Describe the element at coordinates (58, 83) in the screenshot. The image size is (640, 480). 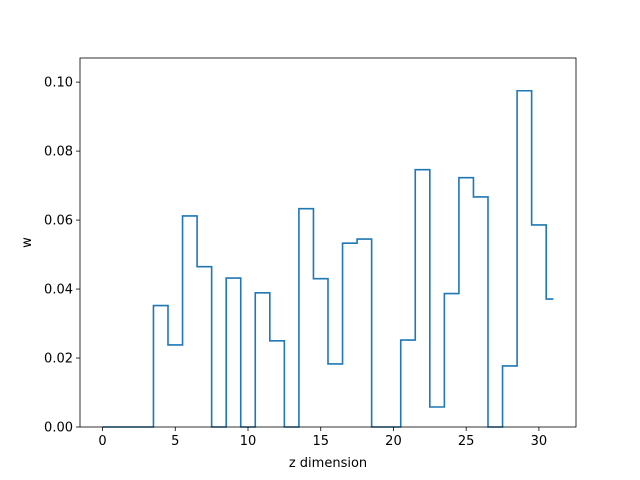
I see `y-tick-label: 0.10` at that location.